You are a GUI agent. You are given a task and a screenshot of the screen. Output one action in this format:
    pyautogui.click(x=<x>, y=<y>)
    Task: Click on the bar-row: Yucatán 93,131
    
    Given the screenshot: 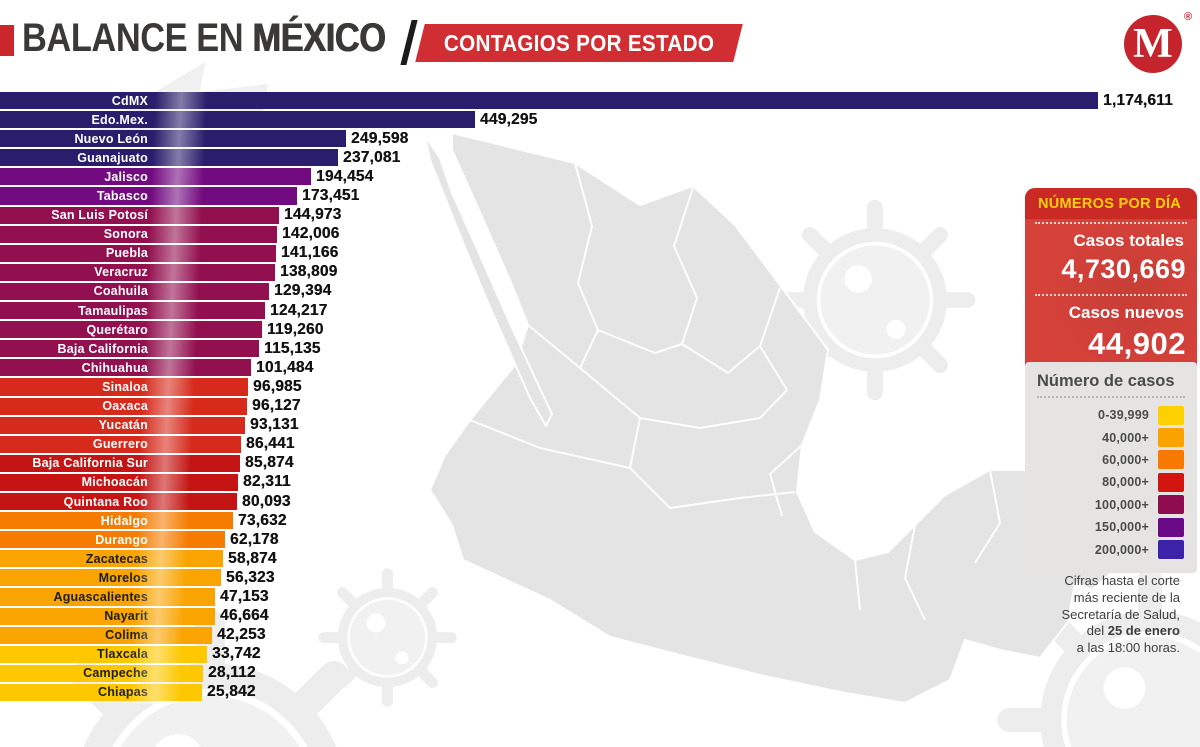 What is the action you would take?
    pyautogui.click(x=586, y=425)
    